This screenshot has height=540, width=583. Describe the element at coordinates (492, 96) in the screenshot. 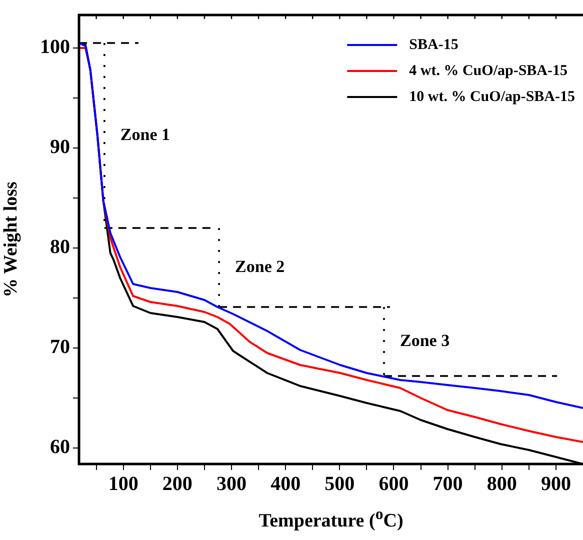

I see `legend-label: 10 wt. % CuO/ap-SBA-15` at that location.